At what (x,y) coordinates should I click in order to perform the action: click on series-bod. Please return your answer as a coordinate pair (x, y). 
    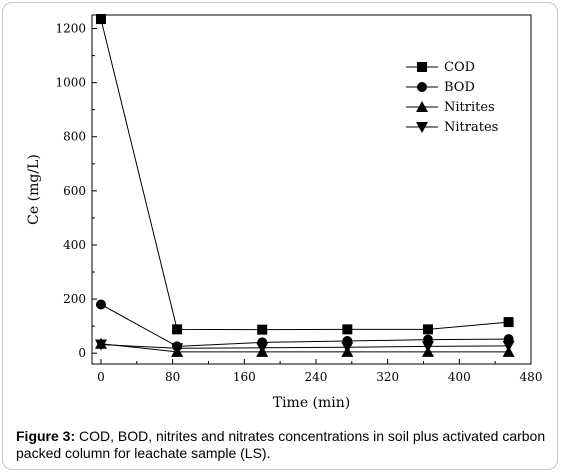
    Looking at the image, I should click on (304, 325).